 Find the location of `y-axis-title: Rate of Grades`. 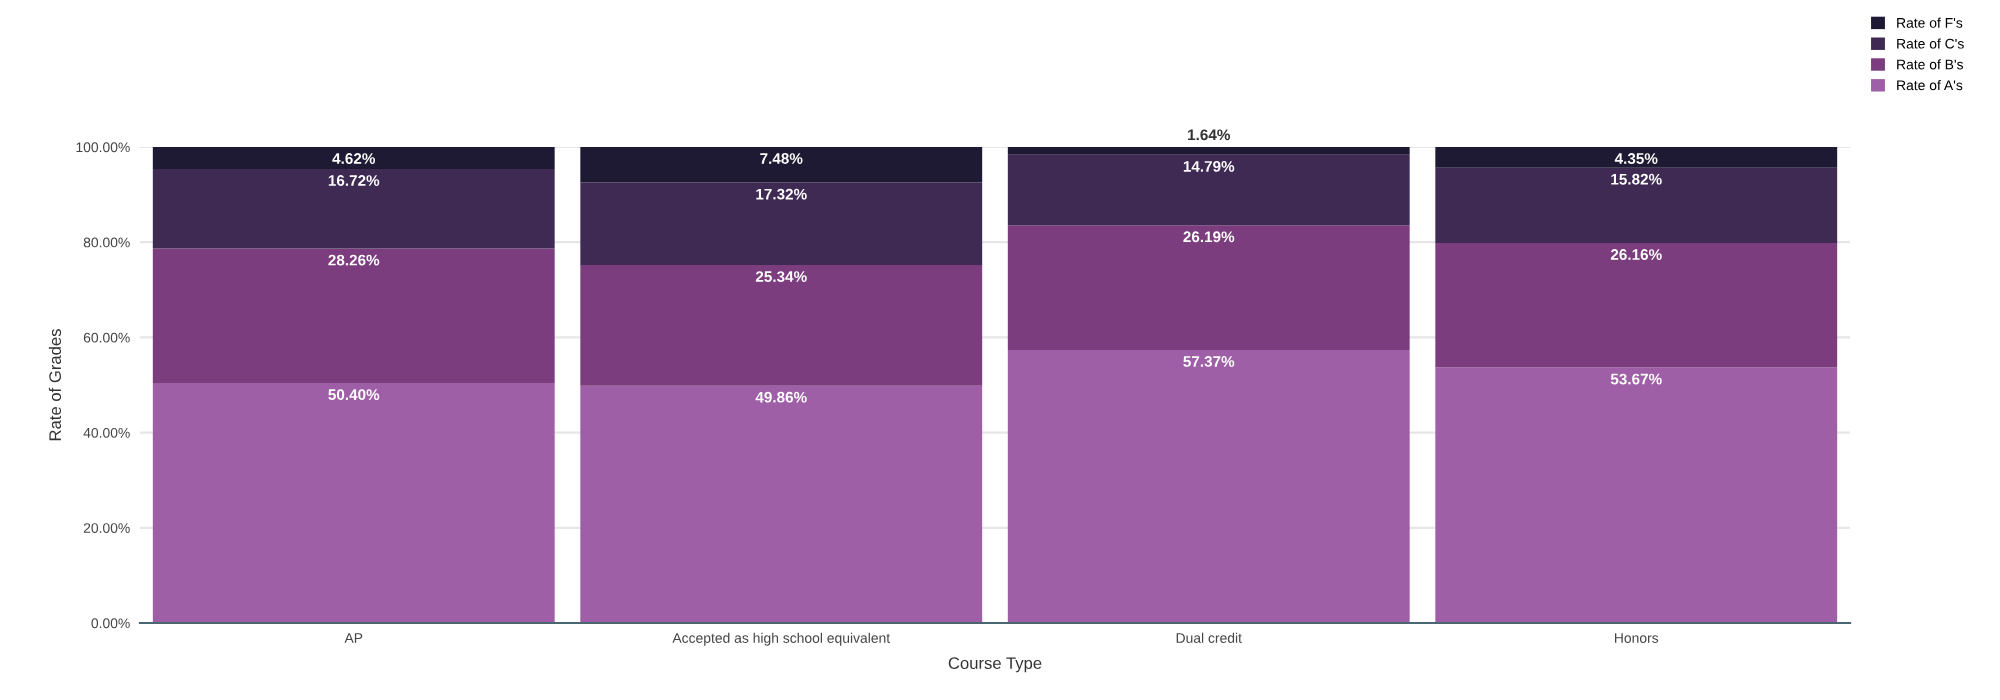

y-axis-title: Rate of Grades is located at coordinates (55, 385).